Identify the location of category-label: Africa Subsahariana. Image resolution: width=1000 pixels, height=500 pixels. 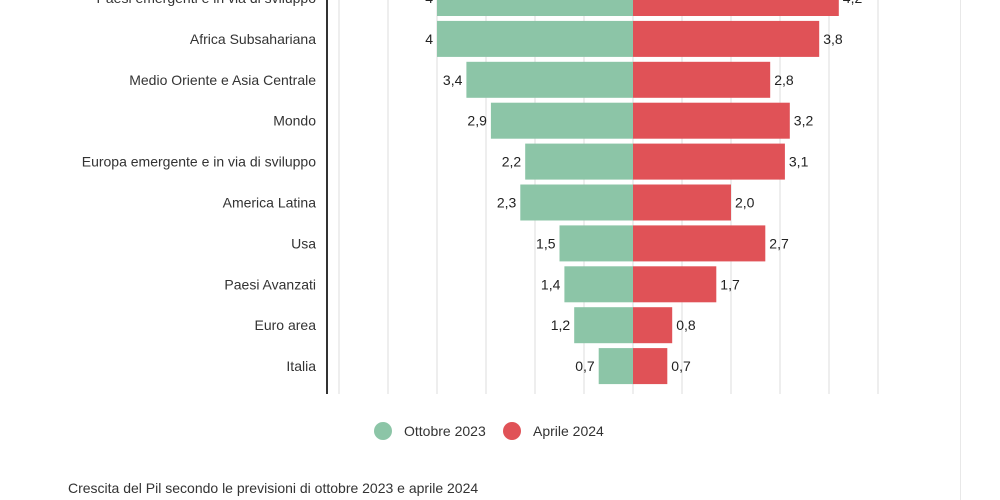
(253, 39).